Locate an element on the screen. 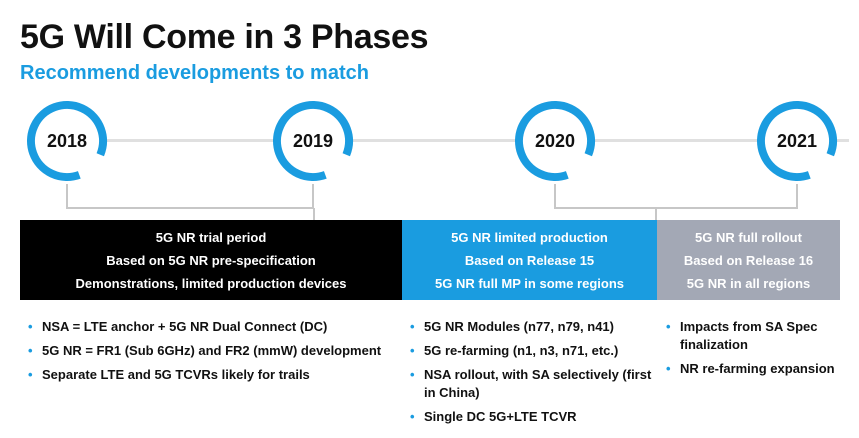 The width and height of the screenshot is (859, 438). phase-line: Based on Release 15 is located at coordinates (529, 260).